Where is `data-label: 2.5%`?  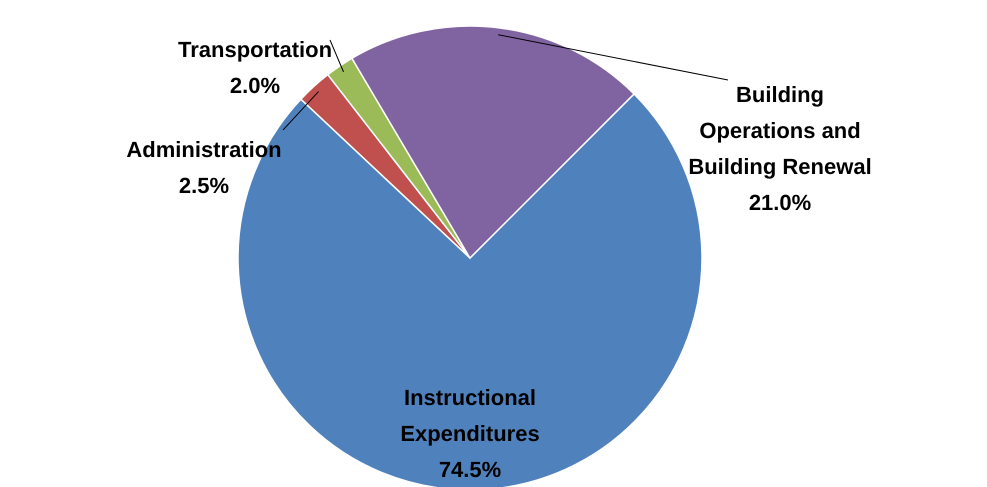 data-label: 2.5% is located at coordinates (204, 185).